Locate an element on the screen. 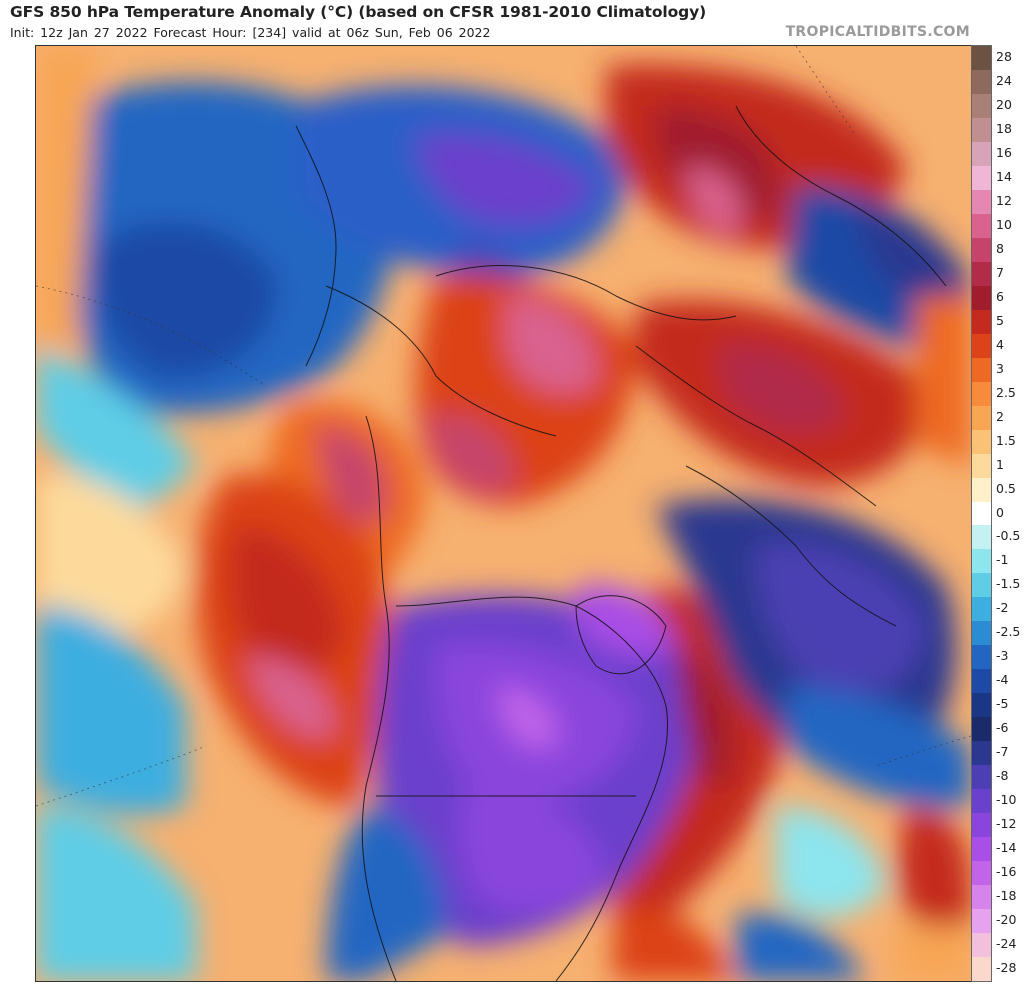 The width and height of the screenshot is (1024, 1000). colorbar-tick-label: 5 is located at coordinates (1000, 320).